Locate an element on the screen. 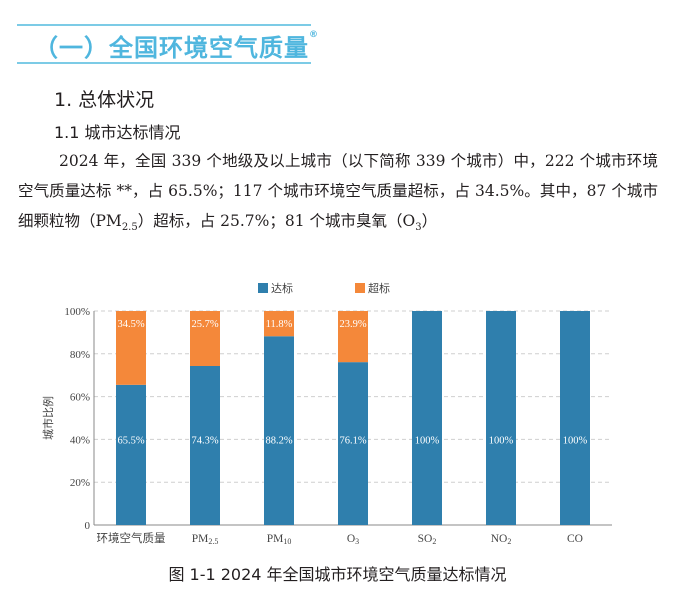 This screenshot has height=597, width=675. section-rule-top is located at coordinates (164, 25).